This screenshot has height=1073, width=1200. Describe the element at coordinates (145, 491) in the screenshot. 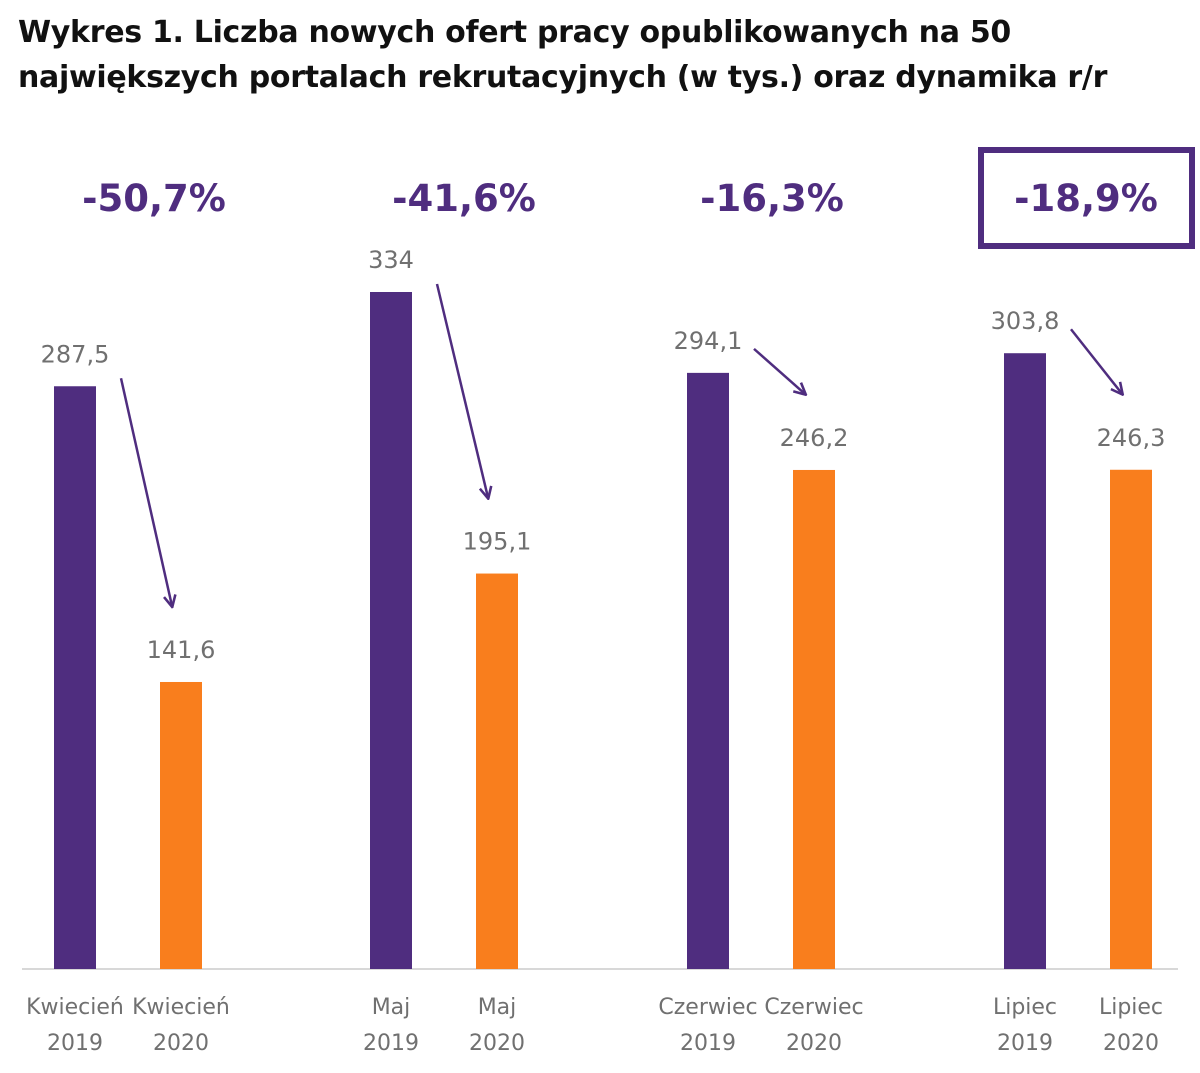

I see `arrow-kwiecień` at that location.